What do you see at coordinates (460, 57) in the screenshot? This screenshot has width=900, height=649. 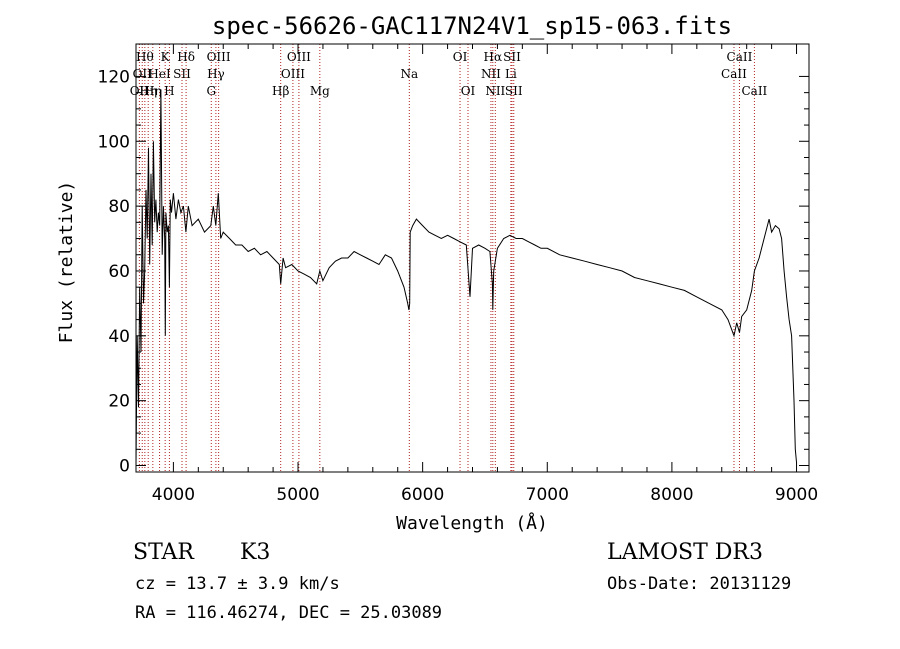 I see `line-label-18: OI` at bounding box center [460, 57].